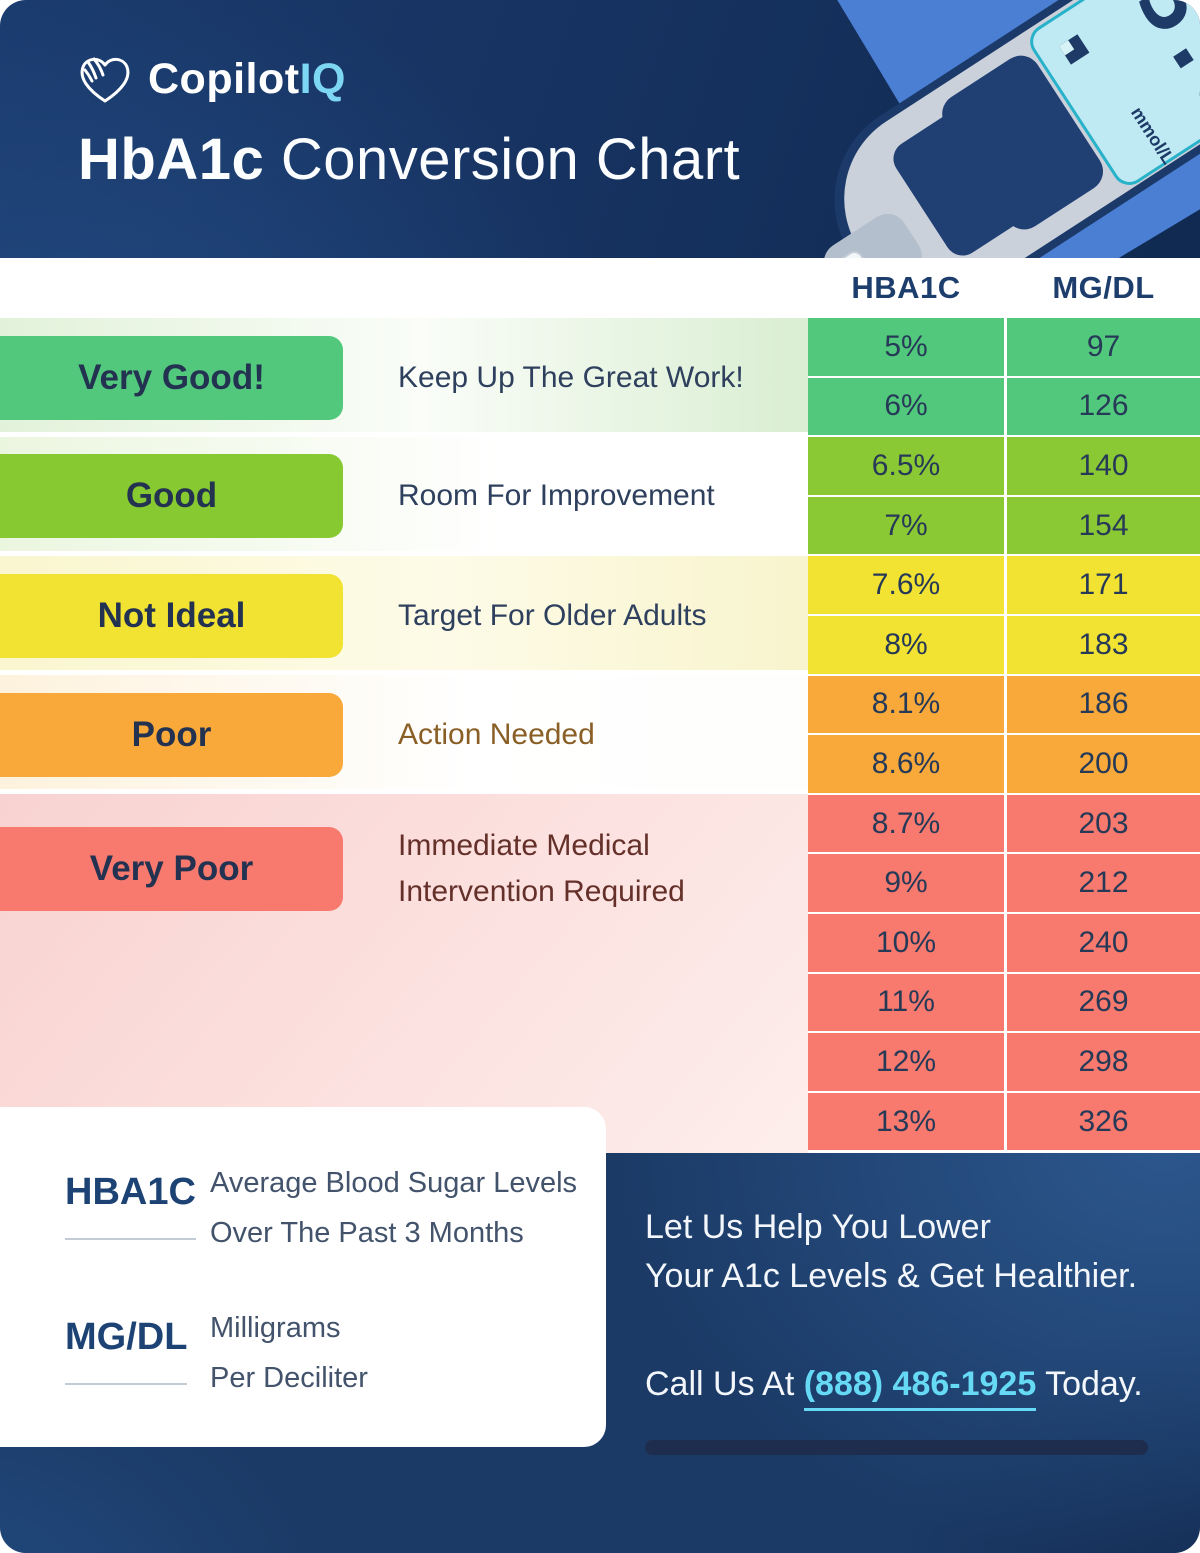  I want to click on glucose-meter-illustration: 5.8 mmol/L, so click(962, 129).